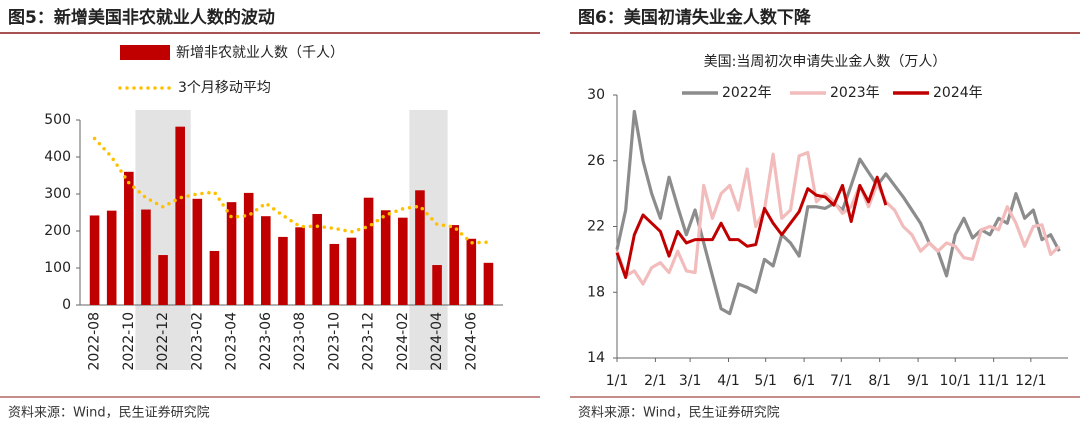 This screenshot has width=1080, height=433. Describe the element at coordinates (57, 268) in the screenshot. I see `y-tick-label: 100` at that location.